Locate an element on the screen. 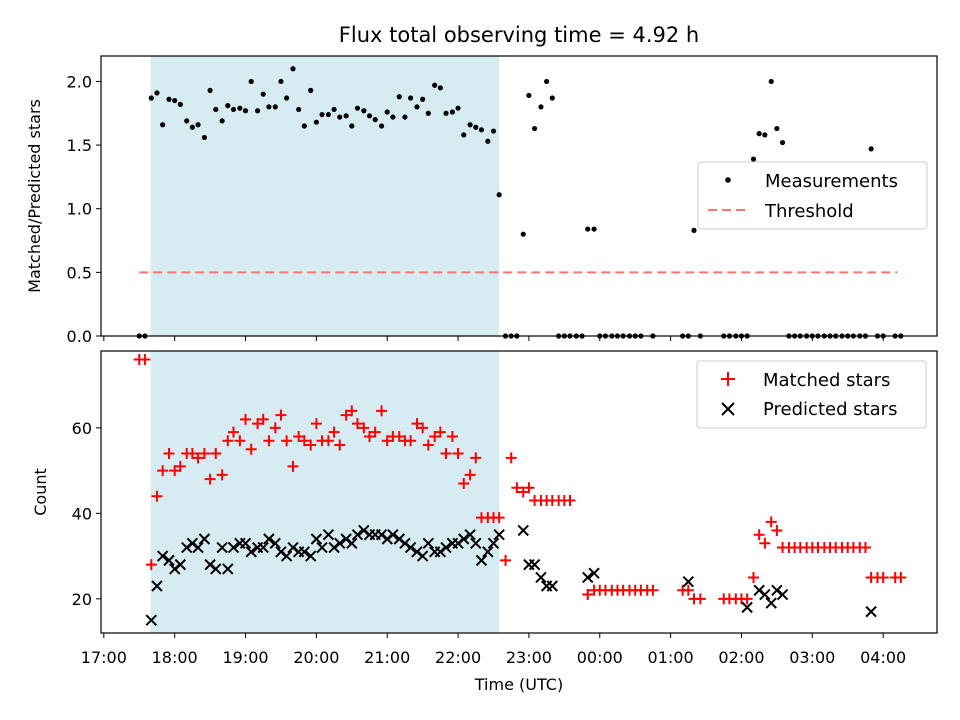  x-tick-label: 04:00 is located at coordinates (883, 657).